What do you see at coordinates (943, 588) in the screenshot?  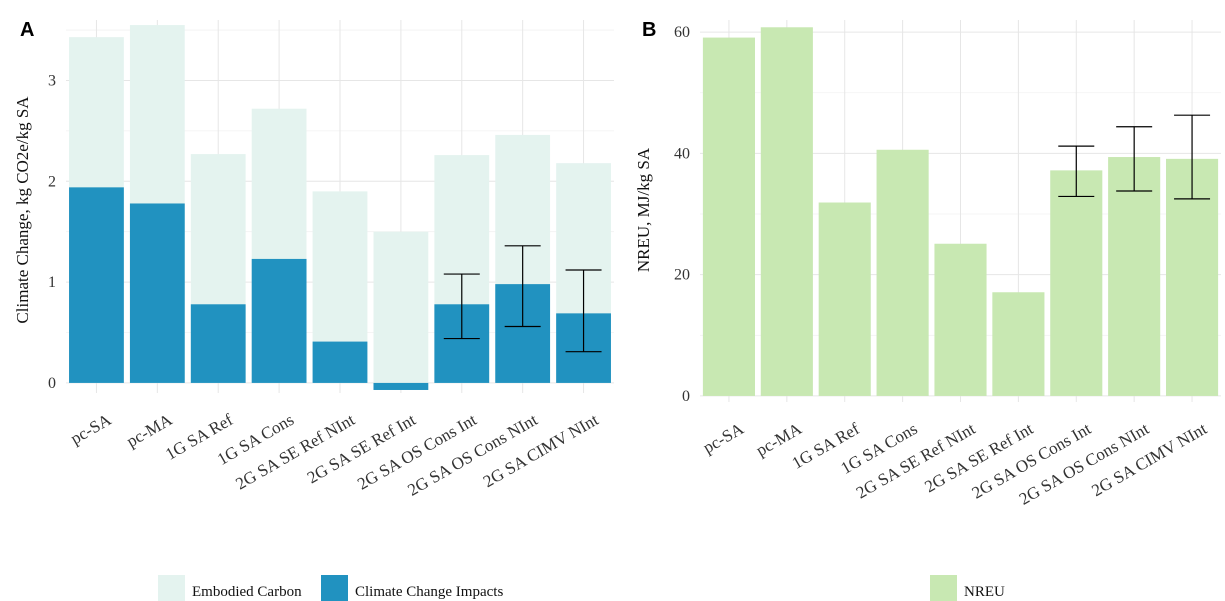 I see `legend-swatch-nreu` at bounding box center [943, 588].